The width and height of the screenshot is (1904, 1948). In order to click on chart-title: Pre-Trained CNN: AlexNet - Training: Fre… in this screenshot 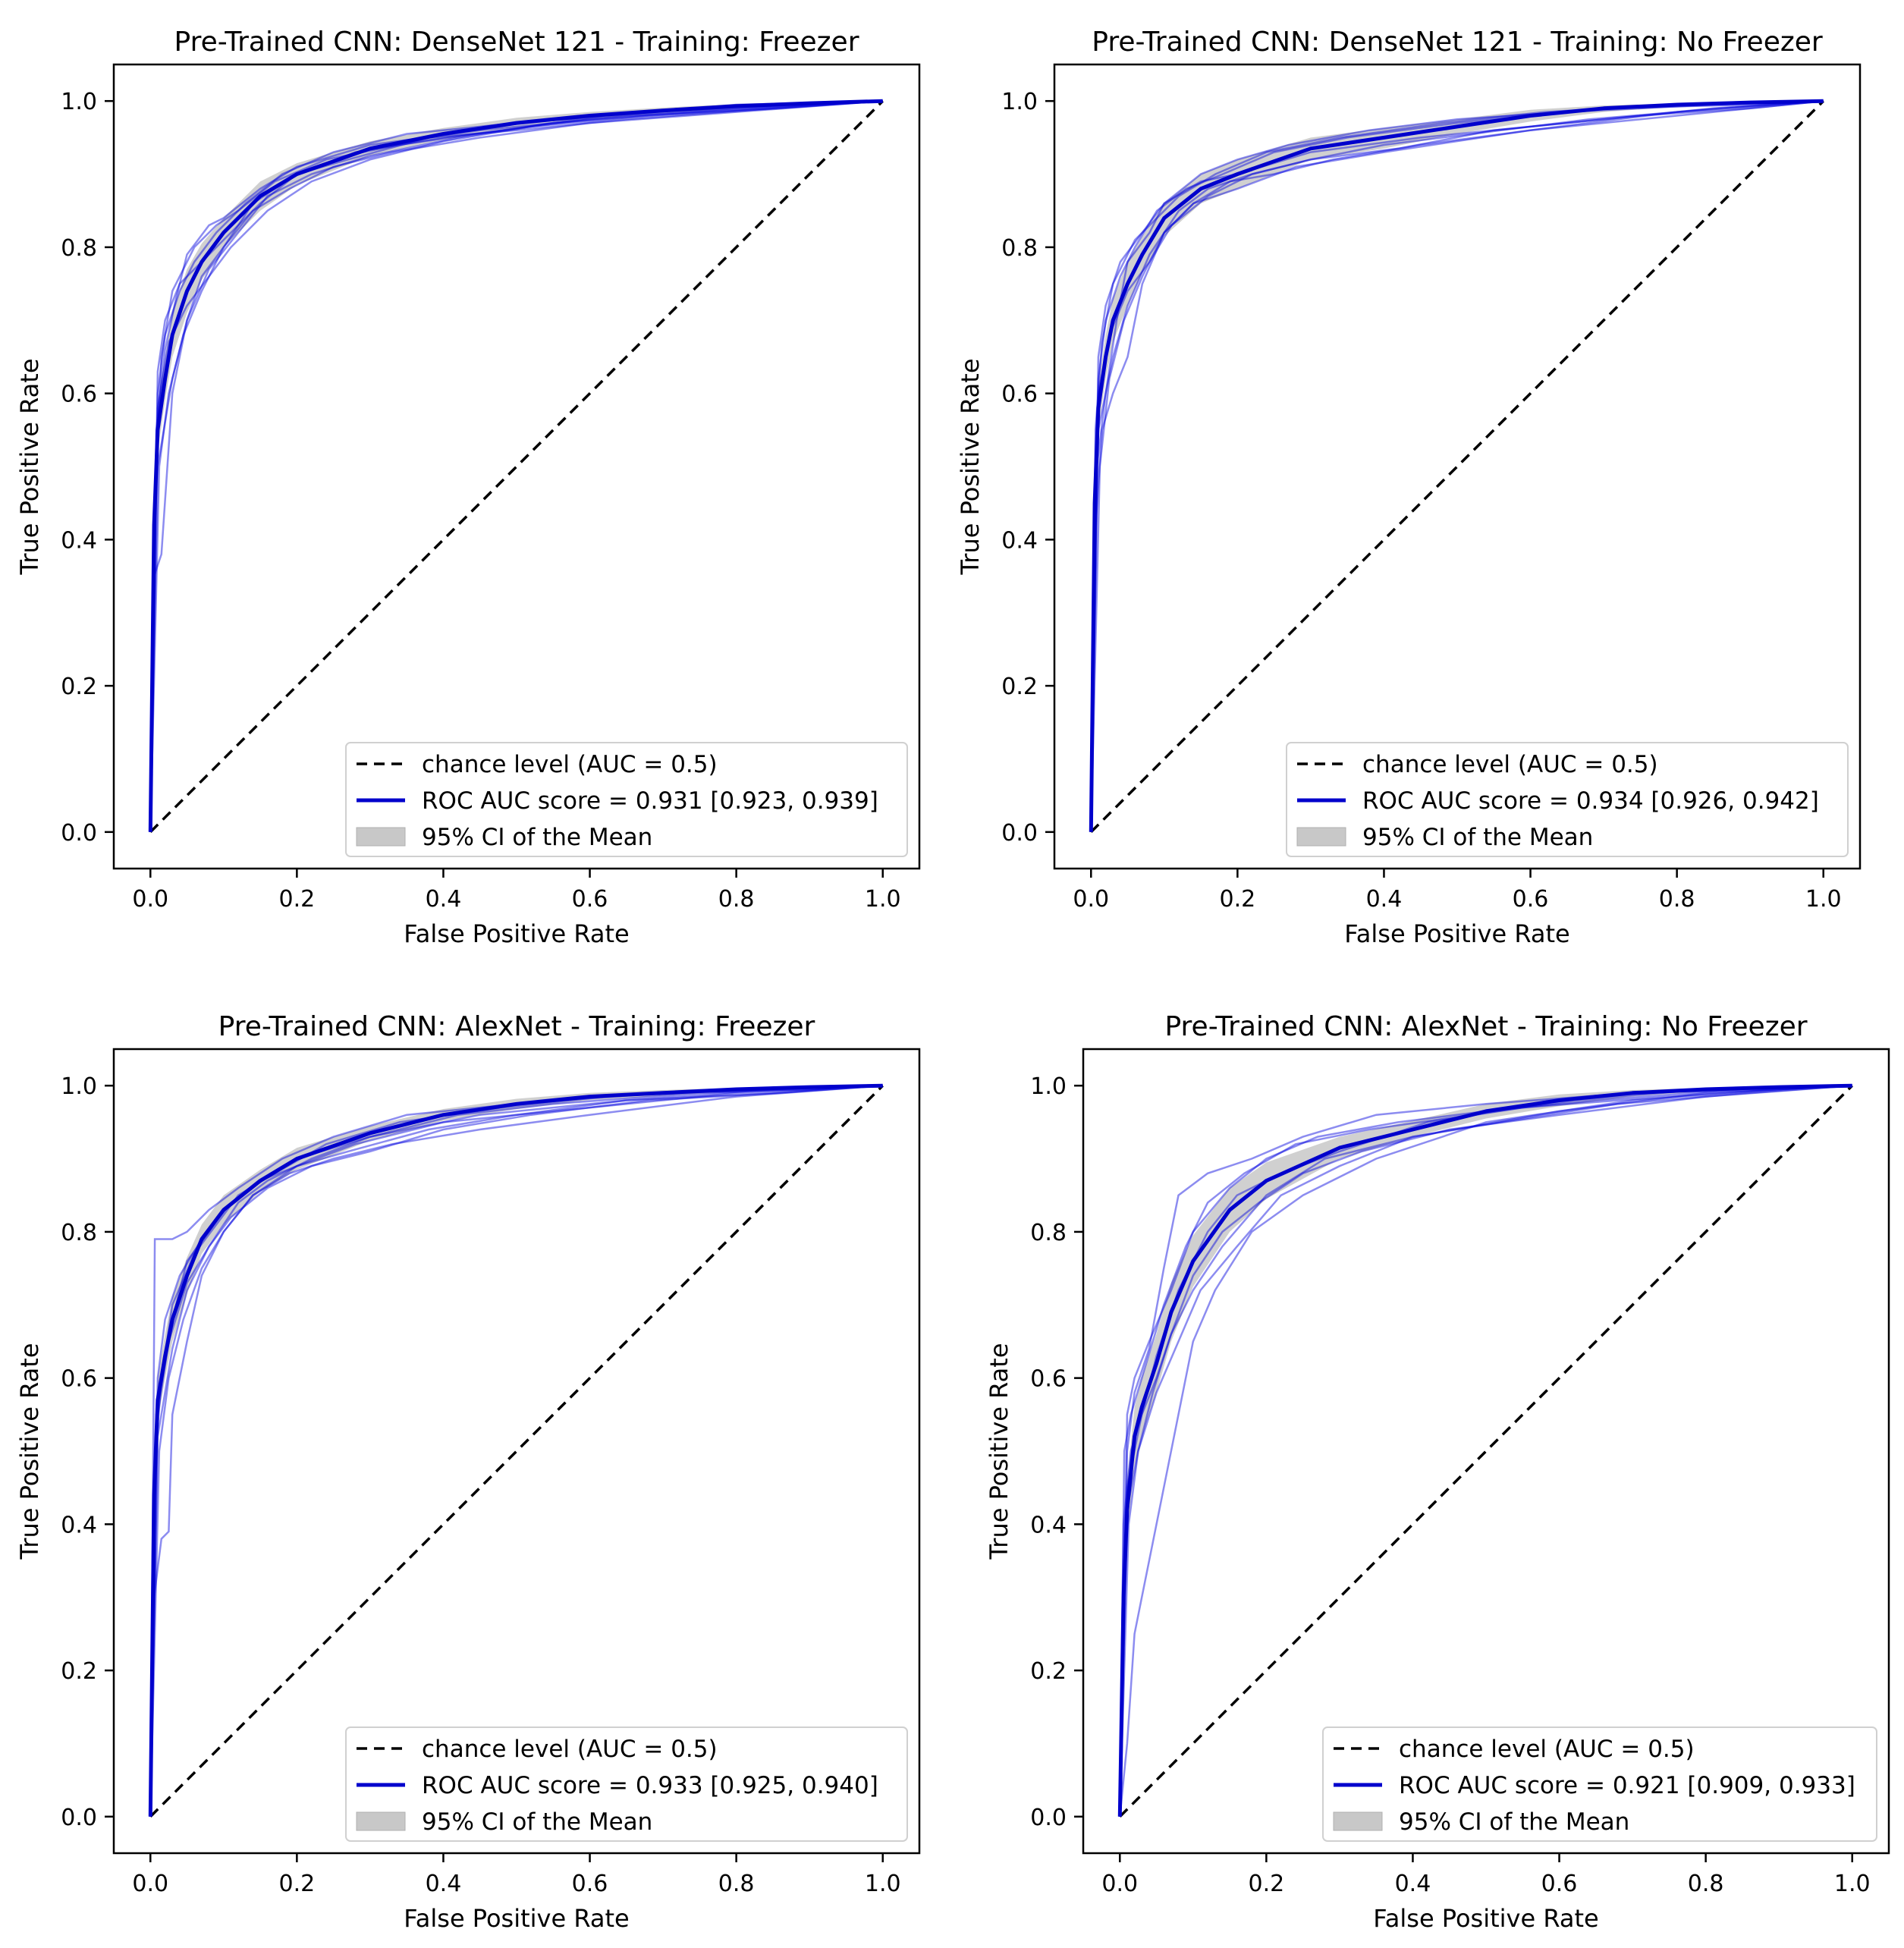, I will do `click(516, 1026)`.